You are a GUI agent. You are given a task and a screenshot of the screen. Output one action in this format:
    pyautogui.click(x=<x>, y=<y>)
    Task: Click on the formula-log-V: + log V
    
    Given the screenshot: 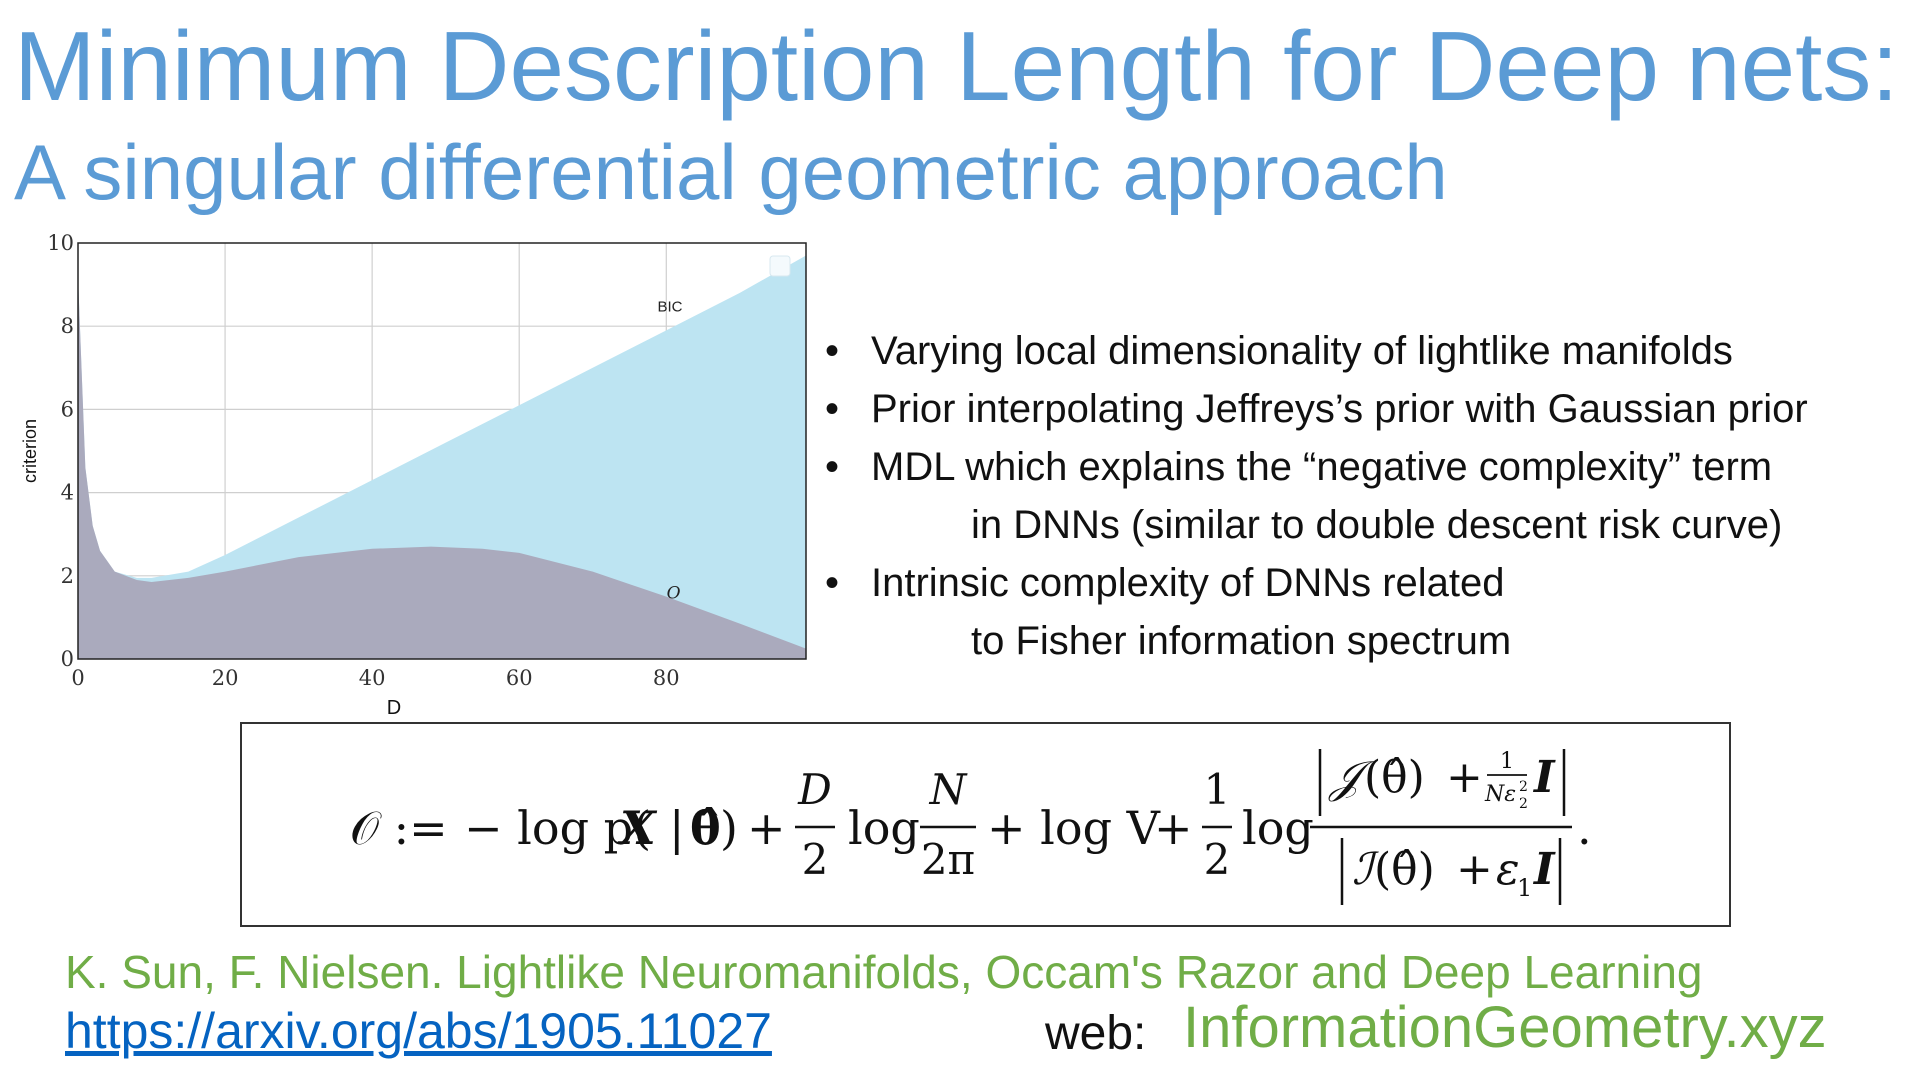 What is the action you would take?
    pyautogui.click(x=1074, y=828)
    